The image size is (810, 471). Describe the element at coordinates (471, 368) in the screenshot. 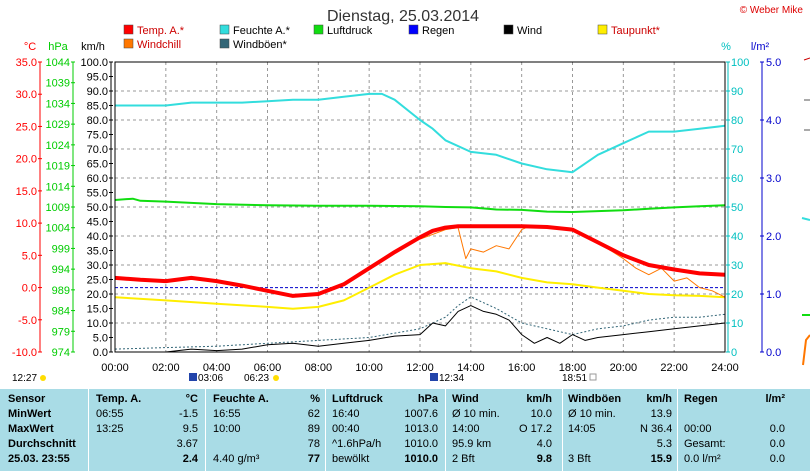

I see `x-tick-label: 14:00` at that location.